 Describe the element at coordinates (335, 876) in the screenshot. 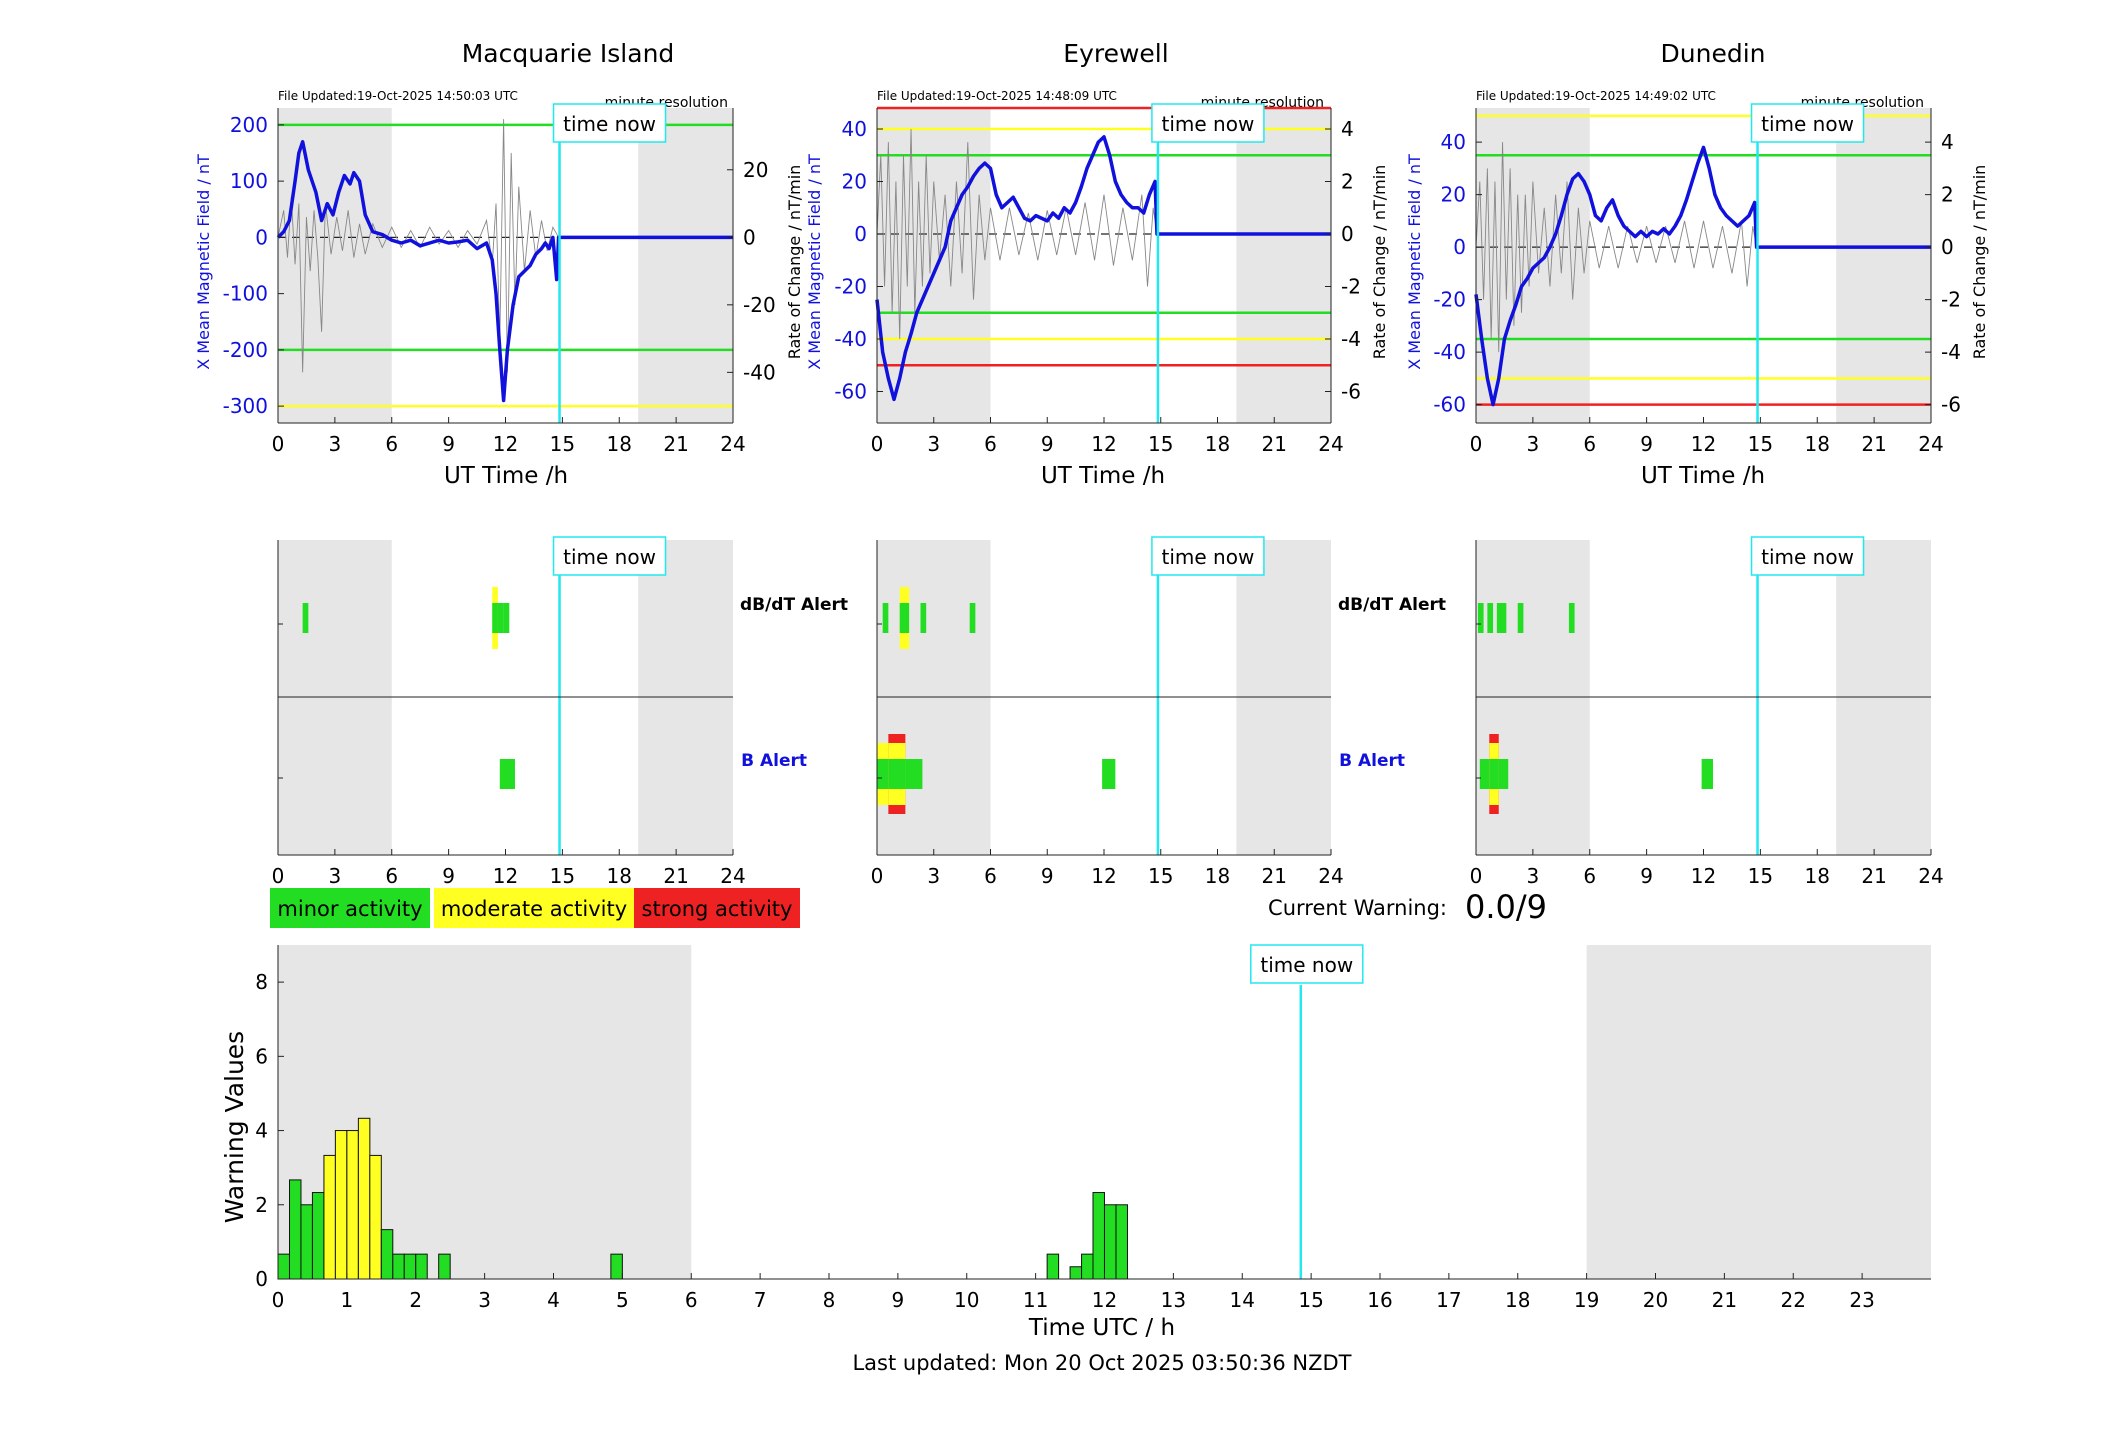

I see `alert0-xtick-label: 3` at that location.